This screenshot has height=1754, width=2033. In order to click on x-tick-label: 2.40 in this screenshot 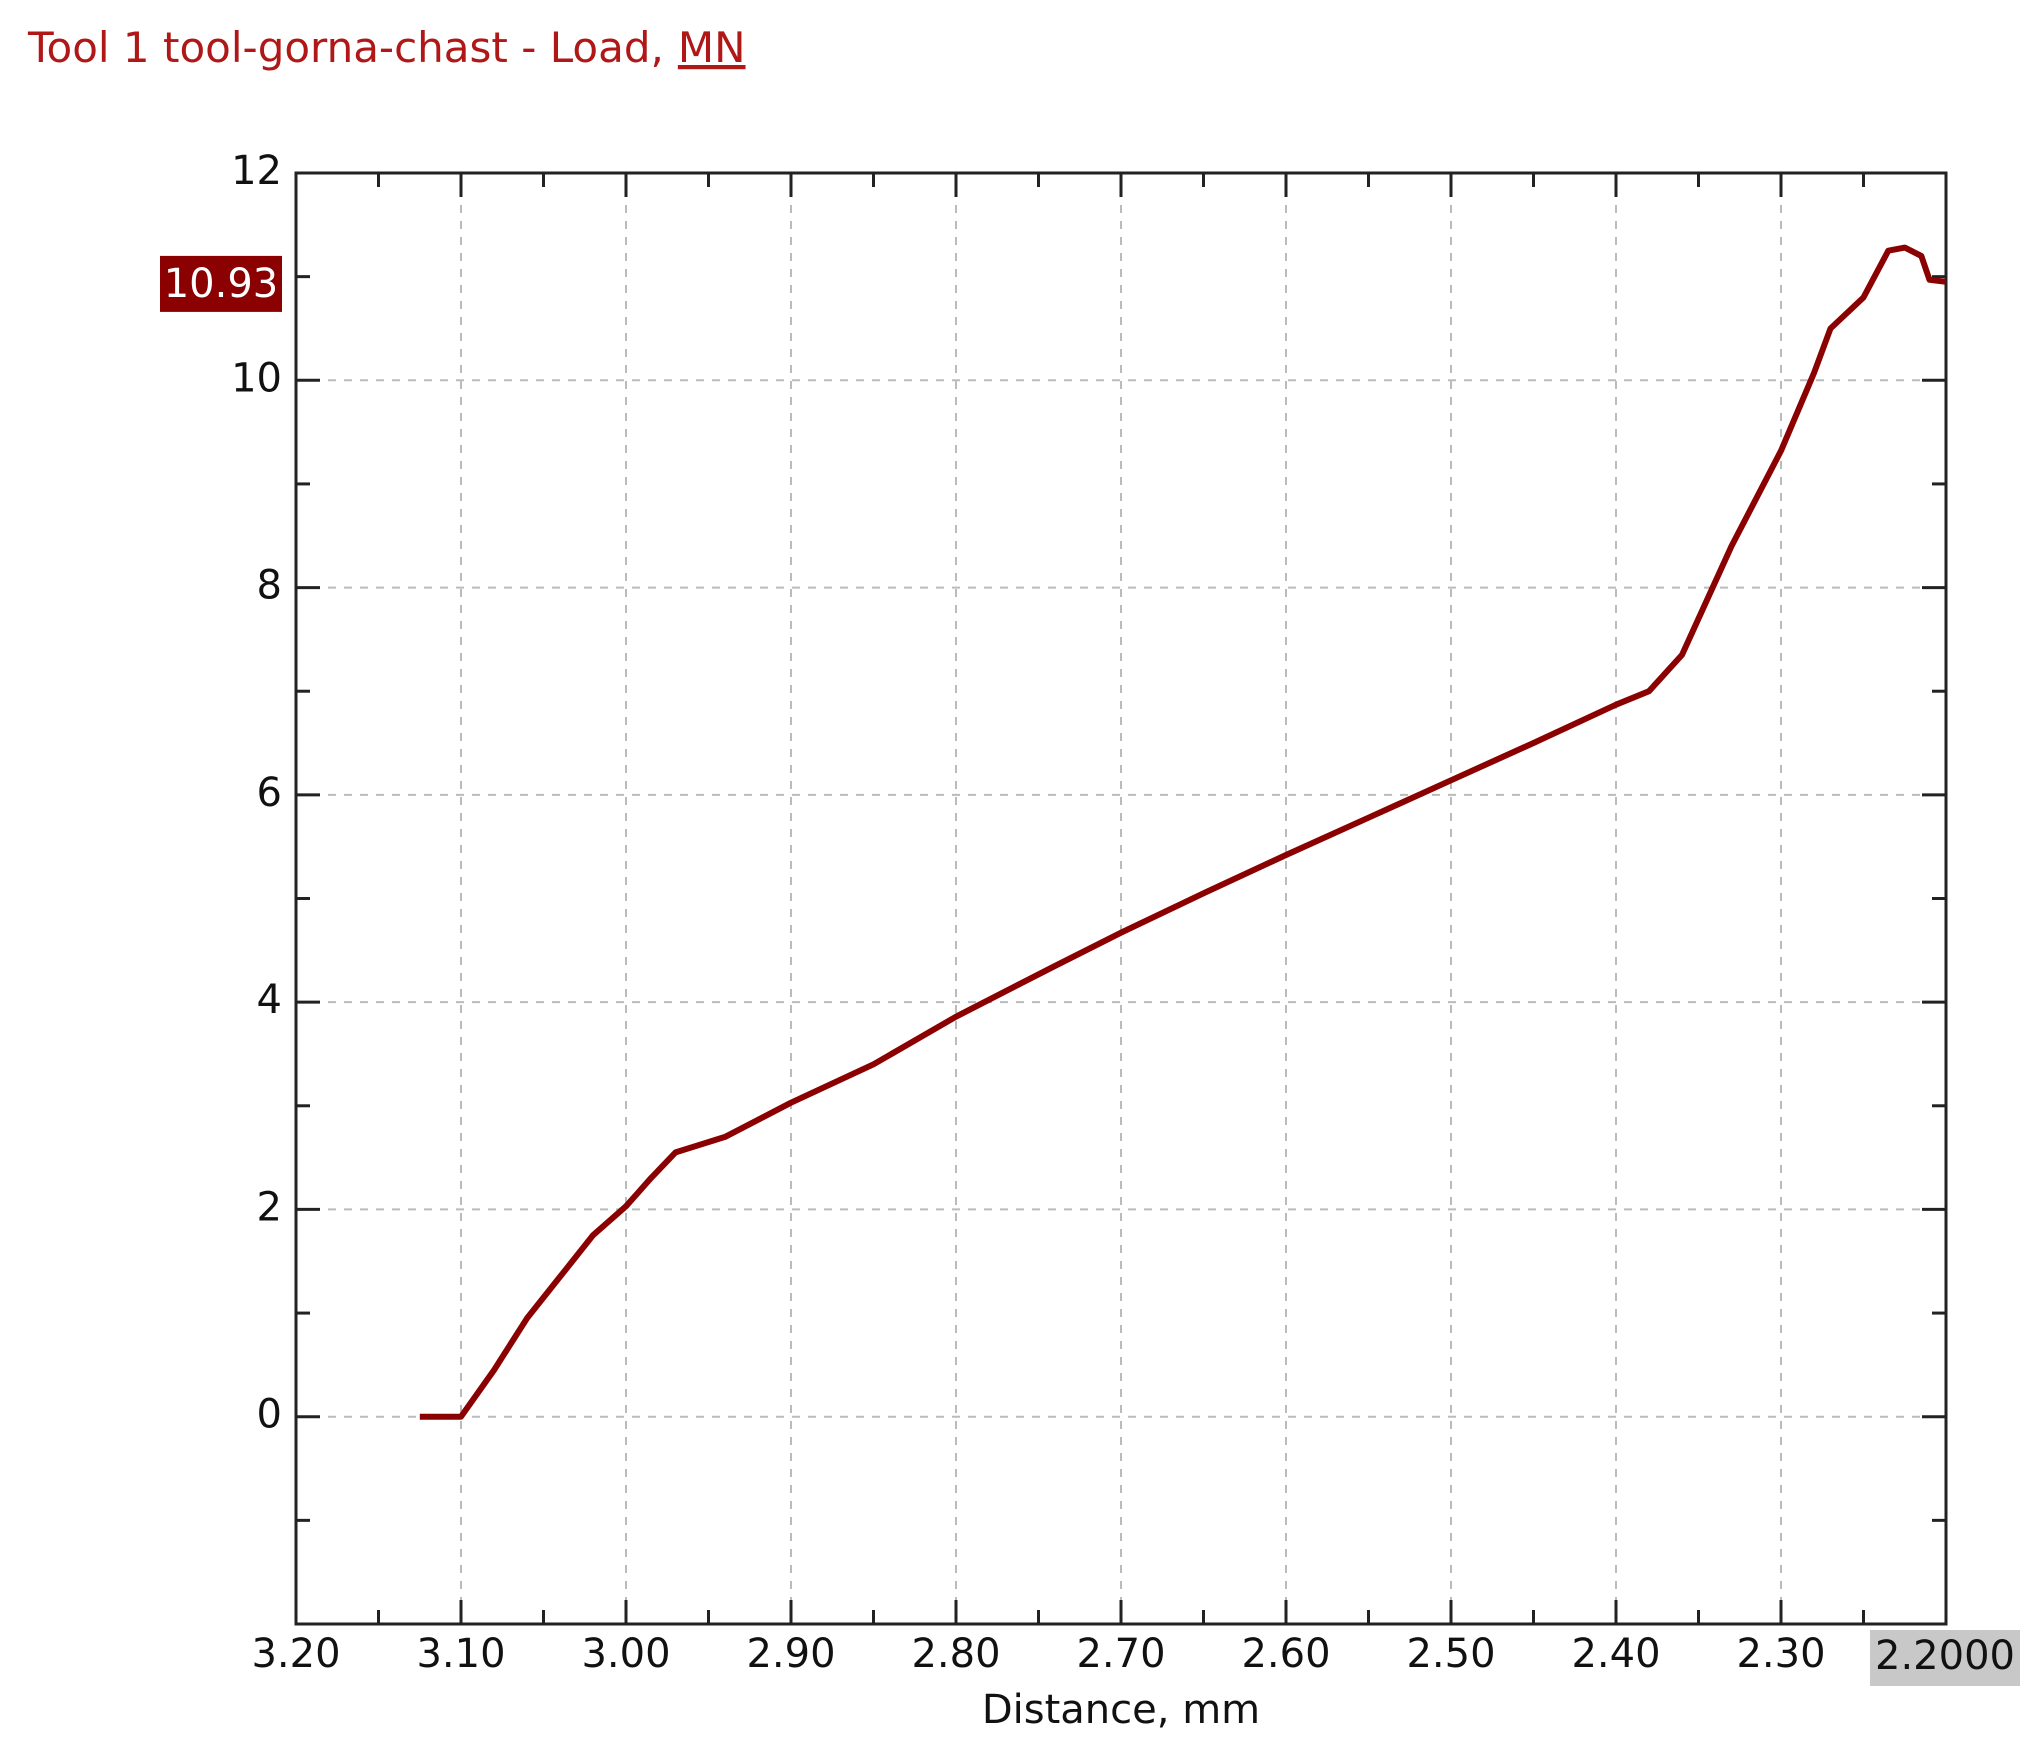, I will do `click(1615, 1654)`.